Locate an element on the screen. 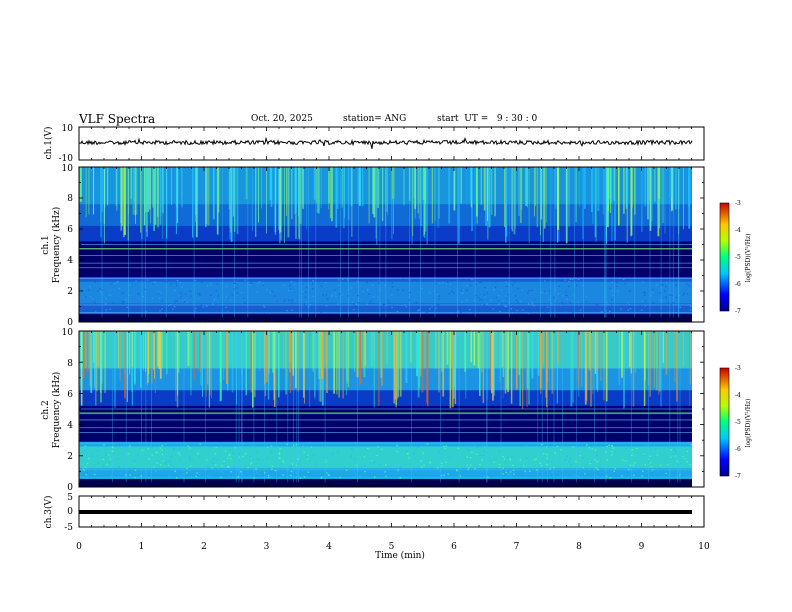  ch1-spec-ylabel: Frequency (kHz) is located at coordinates (56, 245).